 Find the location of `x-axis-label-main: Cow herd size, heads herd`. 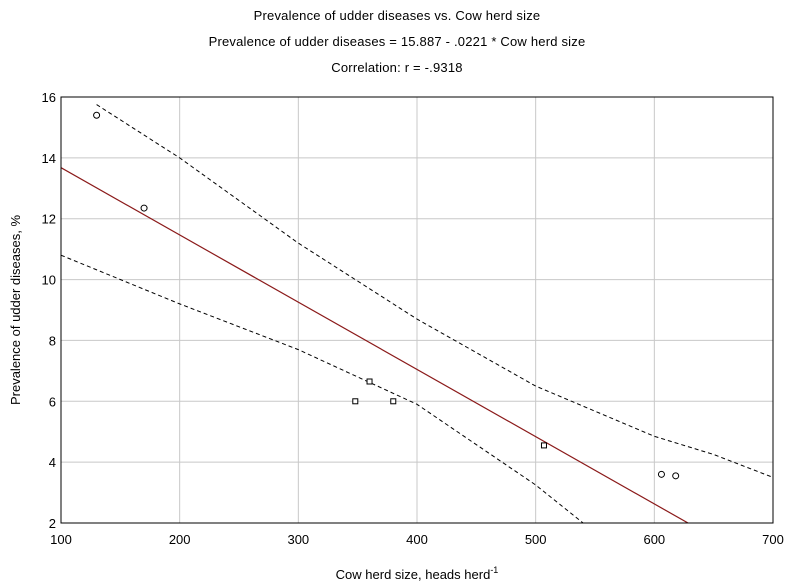

x-axis-label-main: Cow herd size, heads herd is located at coordinates (413, 574).